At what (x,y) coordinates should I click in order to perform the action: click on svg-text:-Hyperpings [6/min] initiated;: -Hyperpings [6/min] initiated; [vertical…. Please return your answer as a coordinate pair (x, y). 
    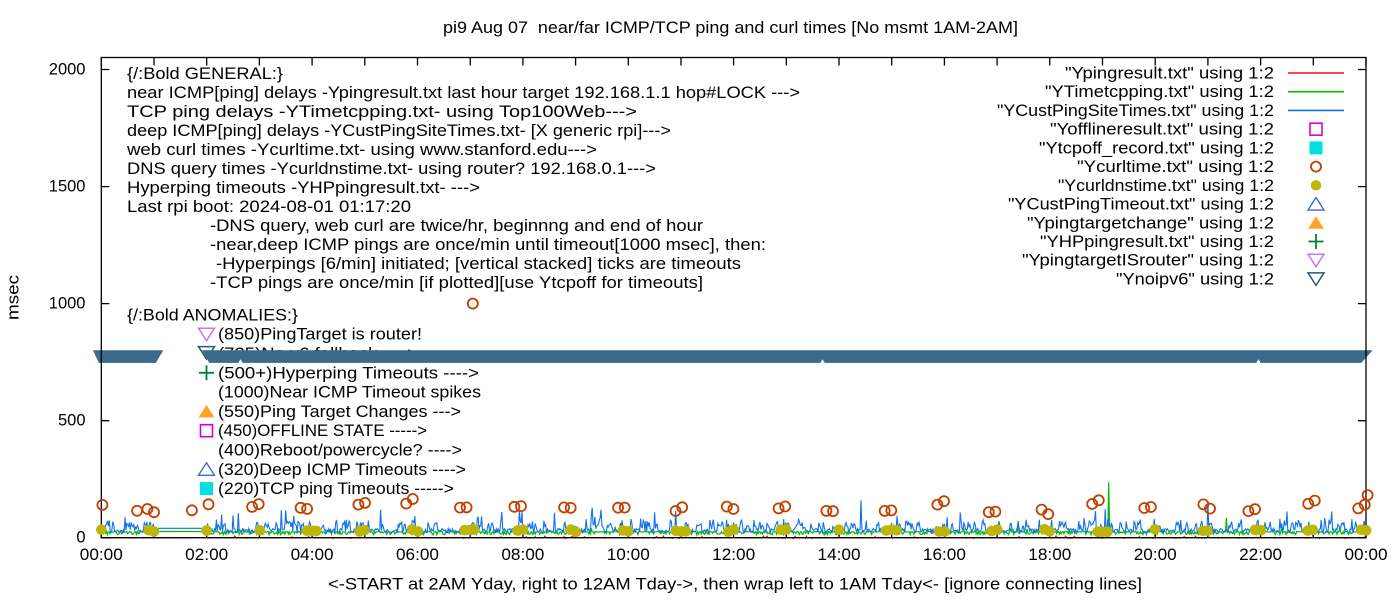
    Looking at the image, I should click on (478, 264).